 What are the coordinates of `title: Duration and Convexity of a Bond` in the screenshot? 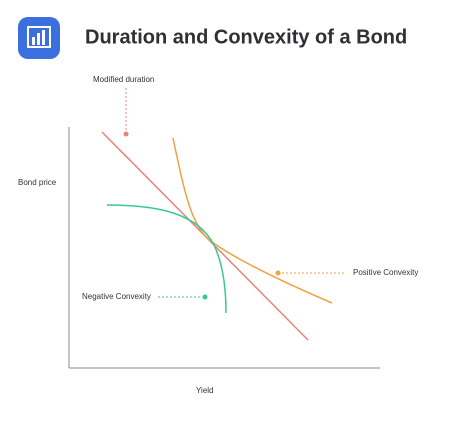 It's located at (246, 37).